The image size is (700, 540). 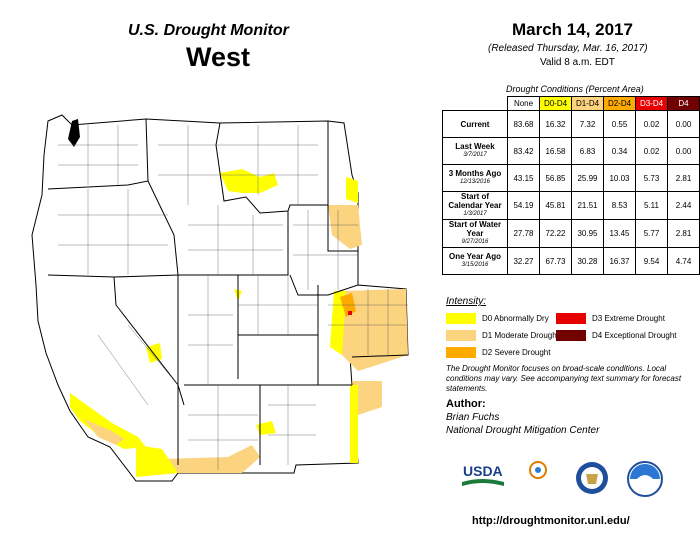 What do you see at coordinates (619, 178) in the screenshot?
I see `table-cell: 10.03` at bounding box center [619, 178].